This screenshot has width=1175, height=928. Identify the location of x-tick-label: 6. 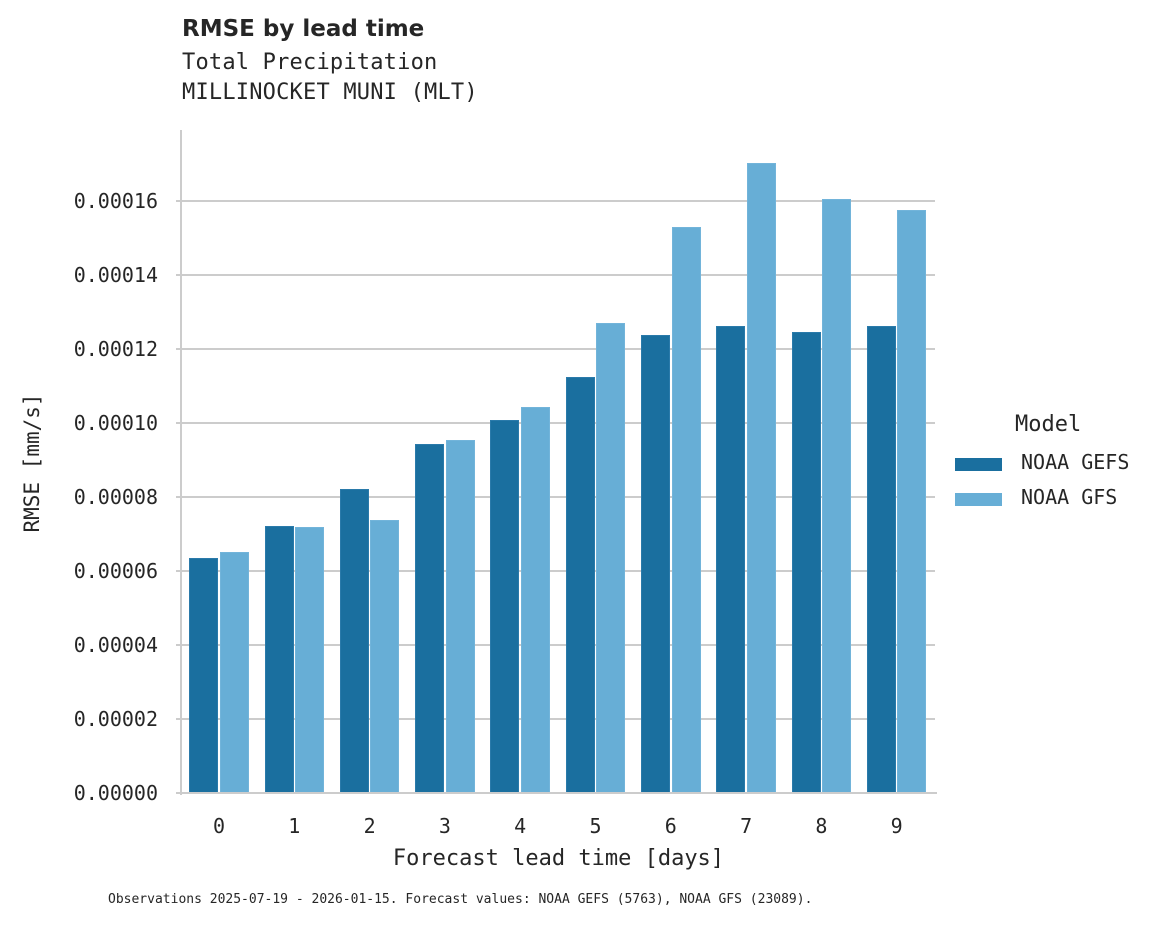
(670, 826).